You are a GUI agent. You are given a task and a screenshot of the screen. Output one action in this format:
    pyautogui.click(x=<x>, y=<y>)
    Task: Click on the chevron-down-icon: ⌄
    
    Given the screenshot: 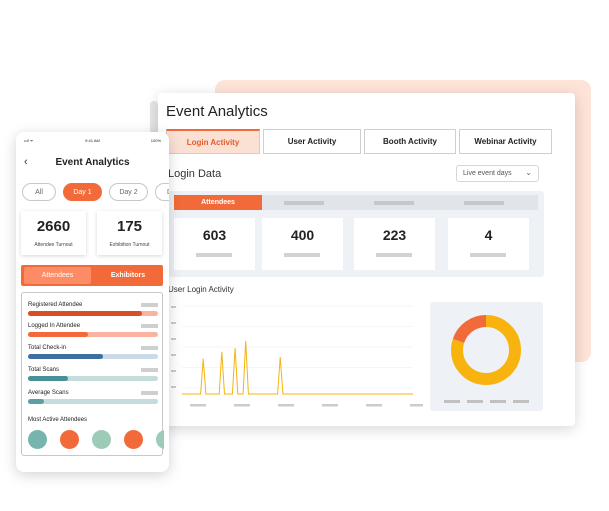 What is the action you would take?
    pyautogui.click(x=528, y=172)
    